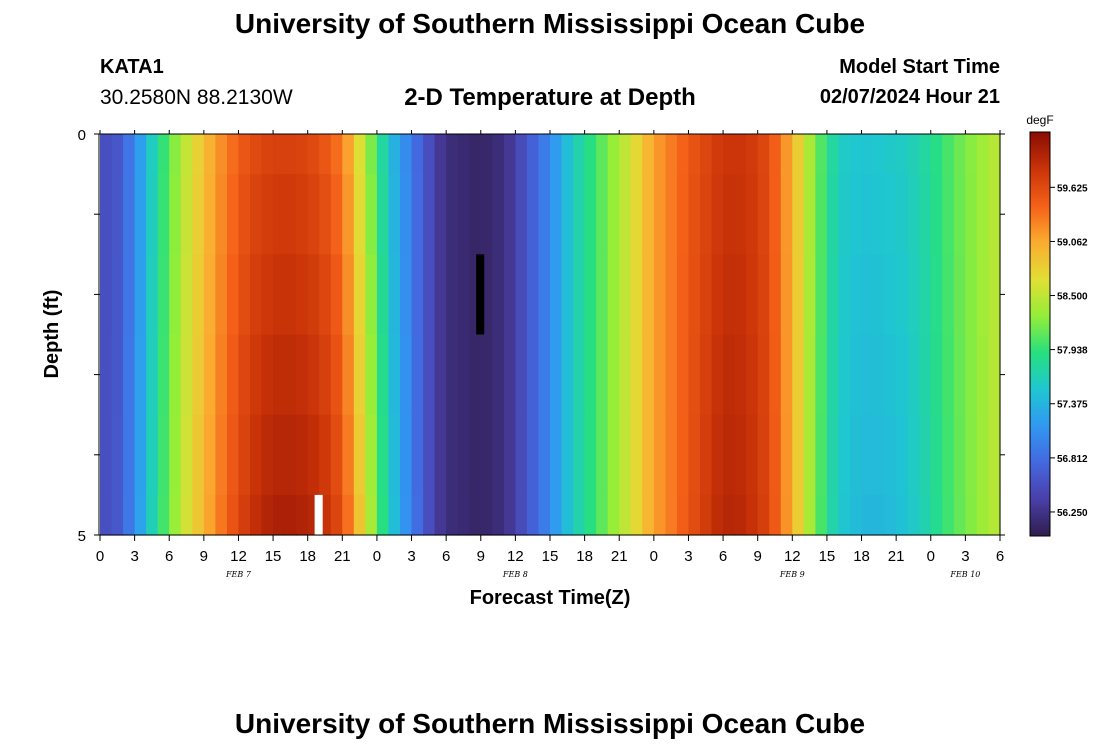 Image resolution: width=1100 pixels, height=750 pixels. Describe the element at coordinates (238, 574) in the screenshot. I see `date-label: FEB 7` at that location.